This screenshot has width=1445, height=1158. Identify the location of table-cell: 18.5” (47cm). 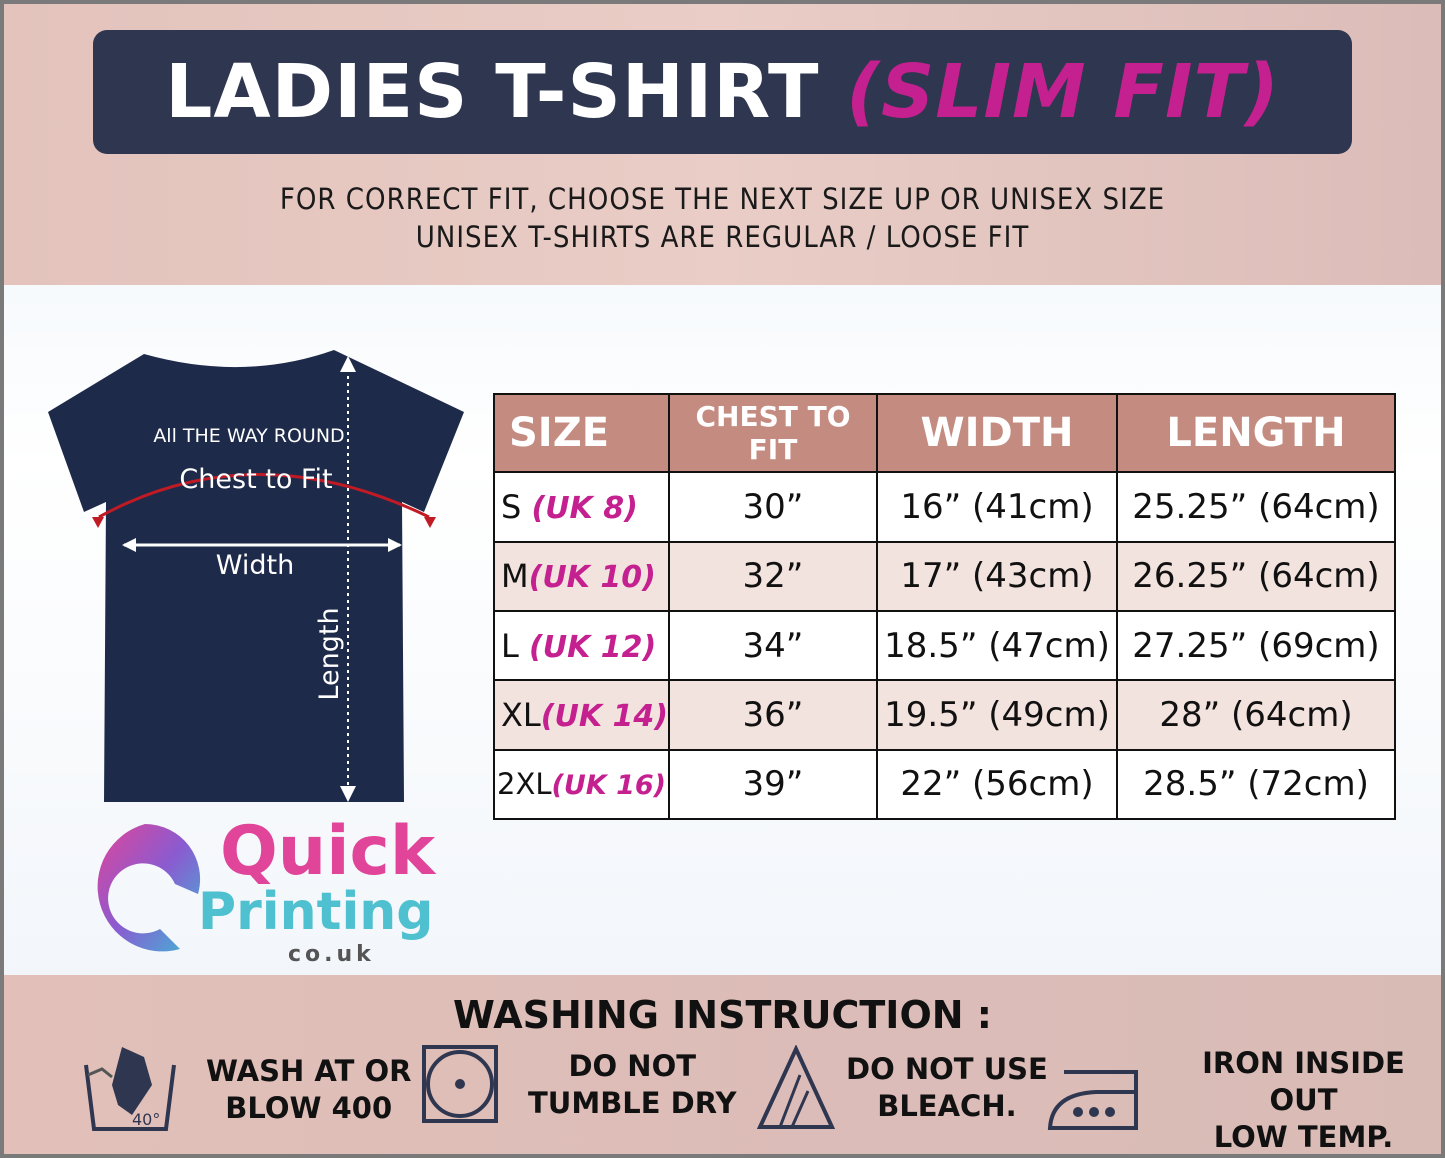
(996, 645).